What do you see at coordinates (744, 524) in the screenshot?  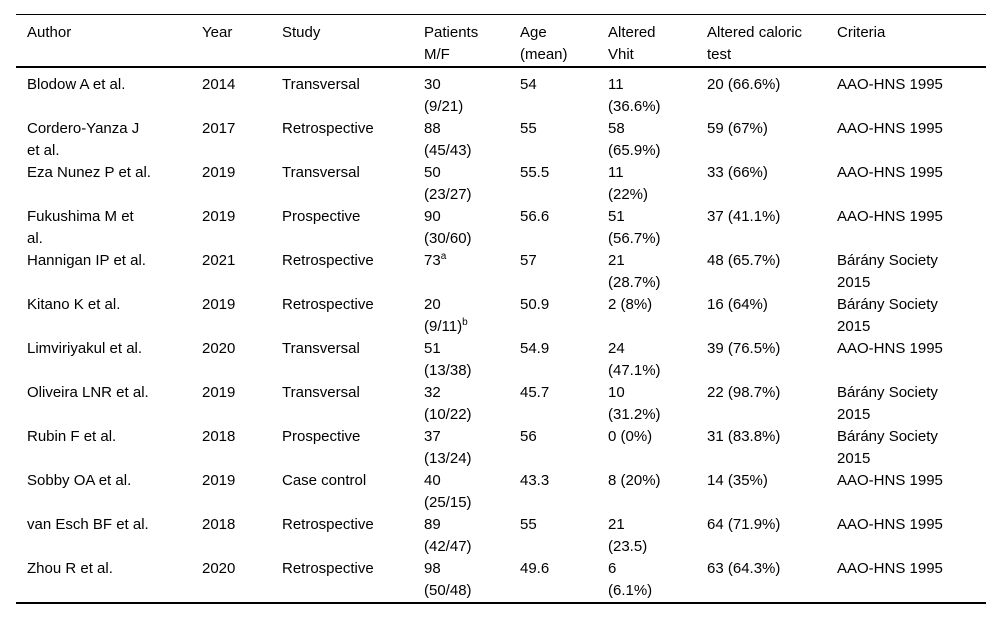 I see `table-cell: 64 (71.9%)` at bounding box center [744, 524].